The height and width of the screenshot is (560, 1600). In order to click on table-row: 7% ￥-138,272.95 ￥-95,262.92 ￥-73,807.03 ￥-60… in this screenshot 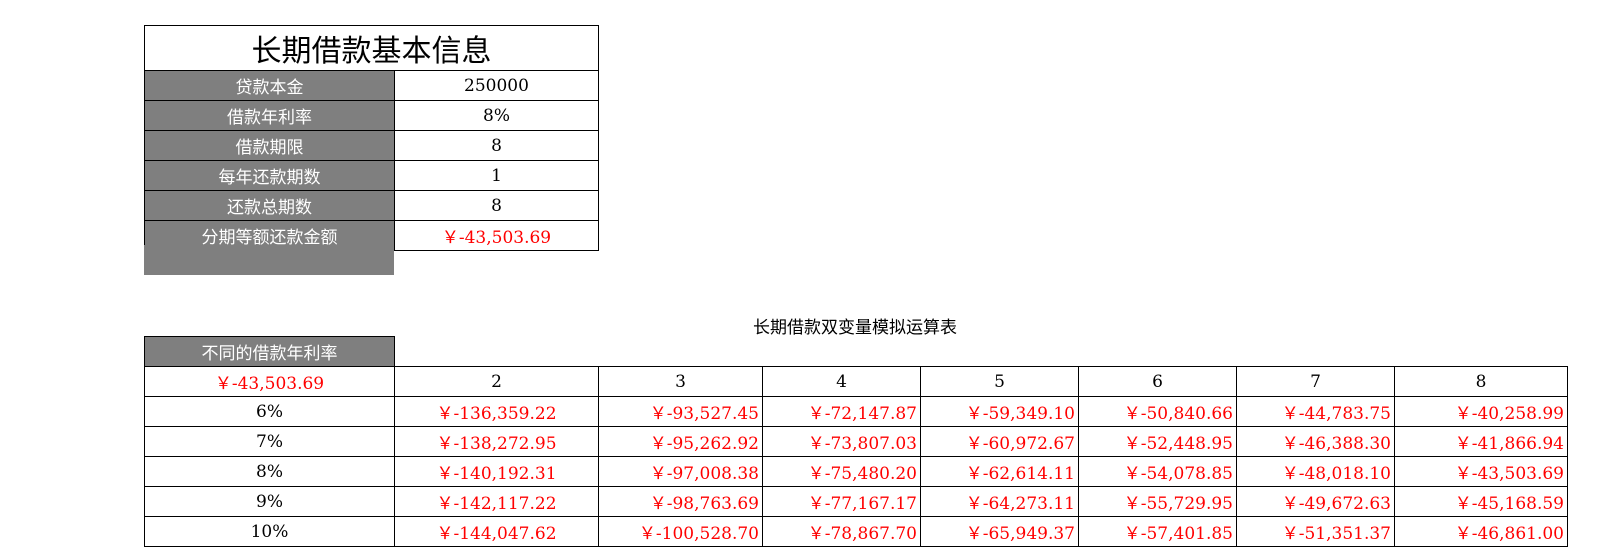, I will do `click(856, 441)`.